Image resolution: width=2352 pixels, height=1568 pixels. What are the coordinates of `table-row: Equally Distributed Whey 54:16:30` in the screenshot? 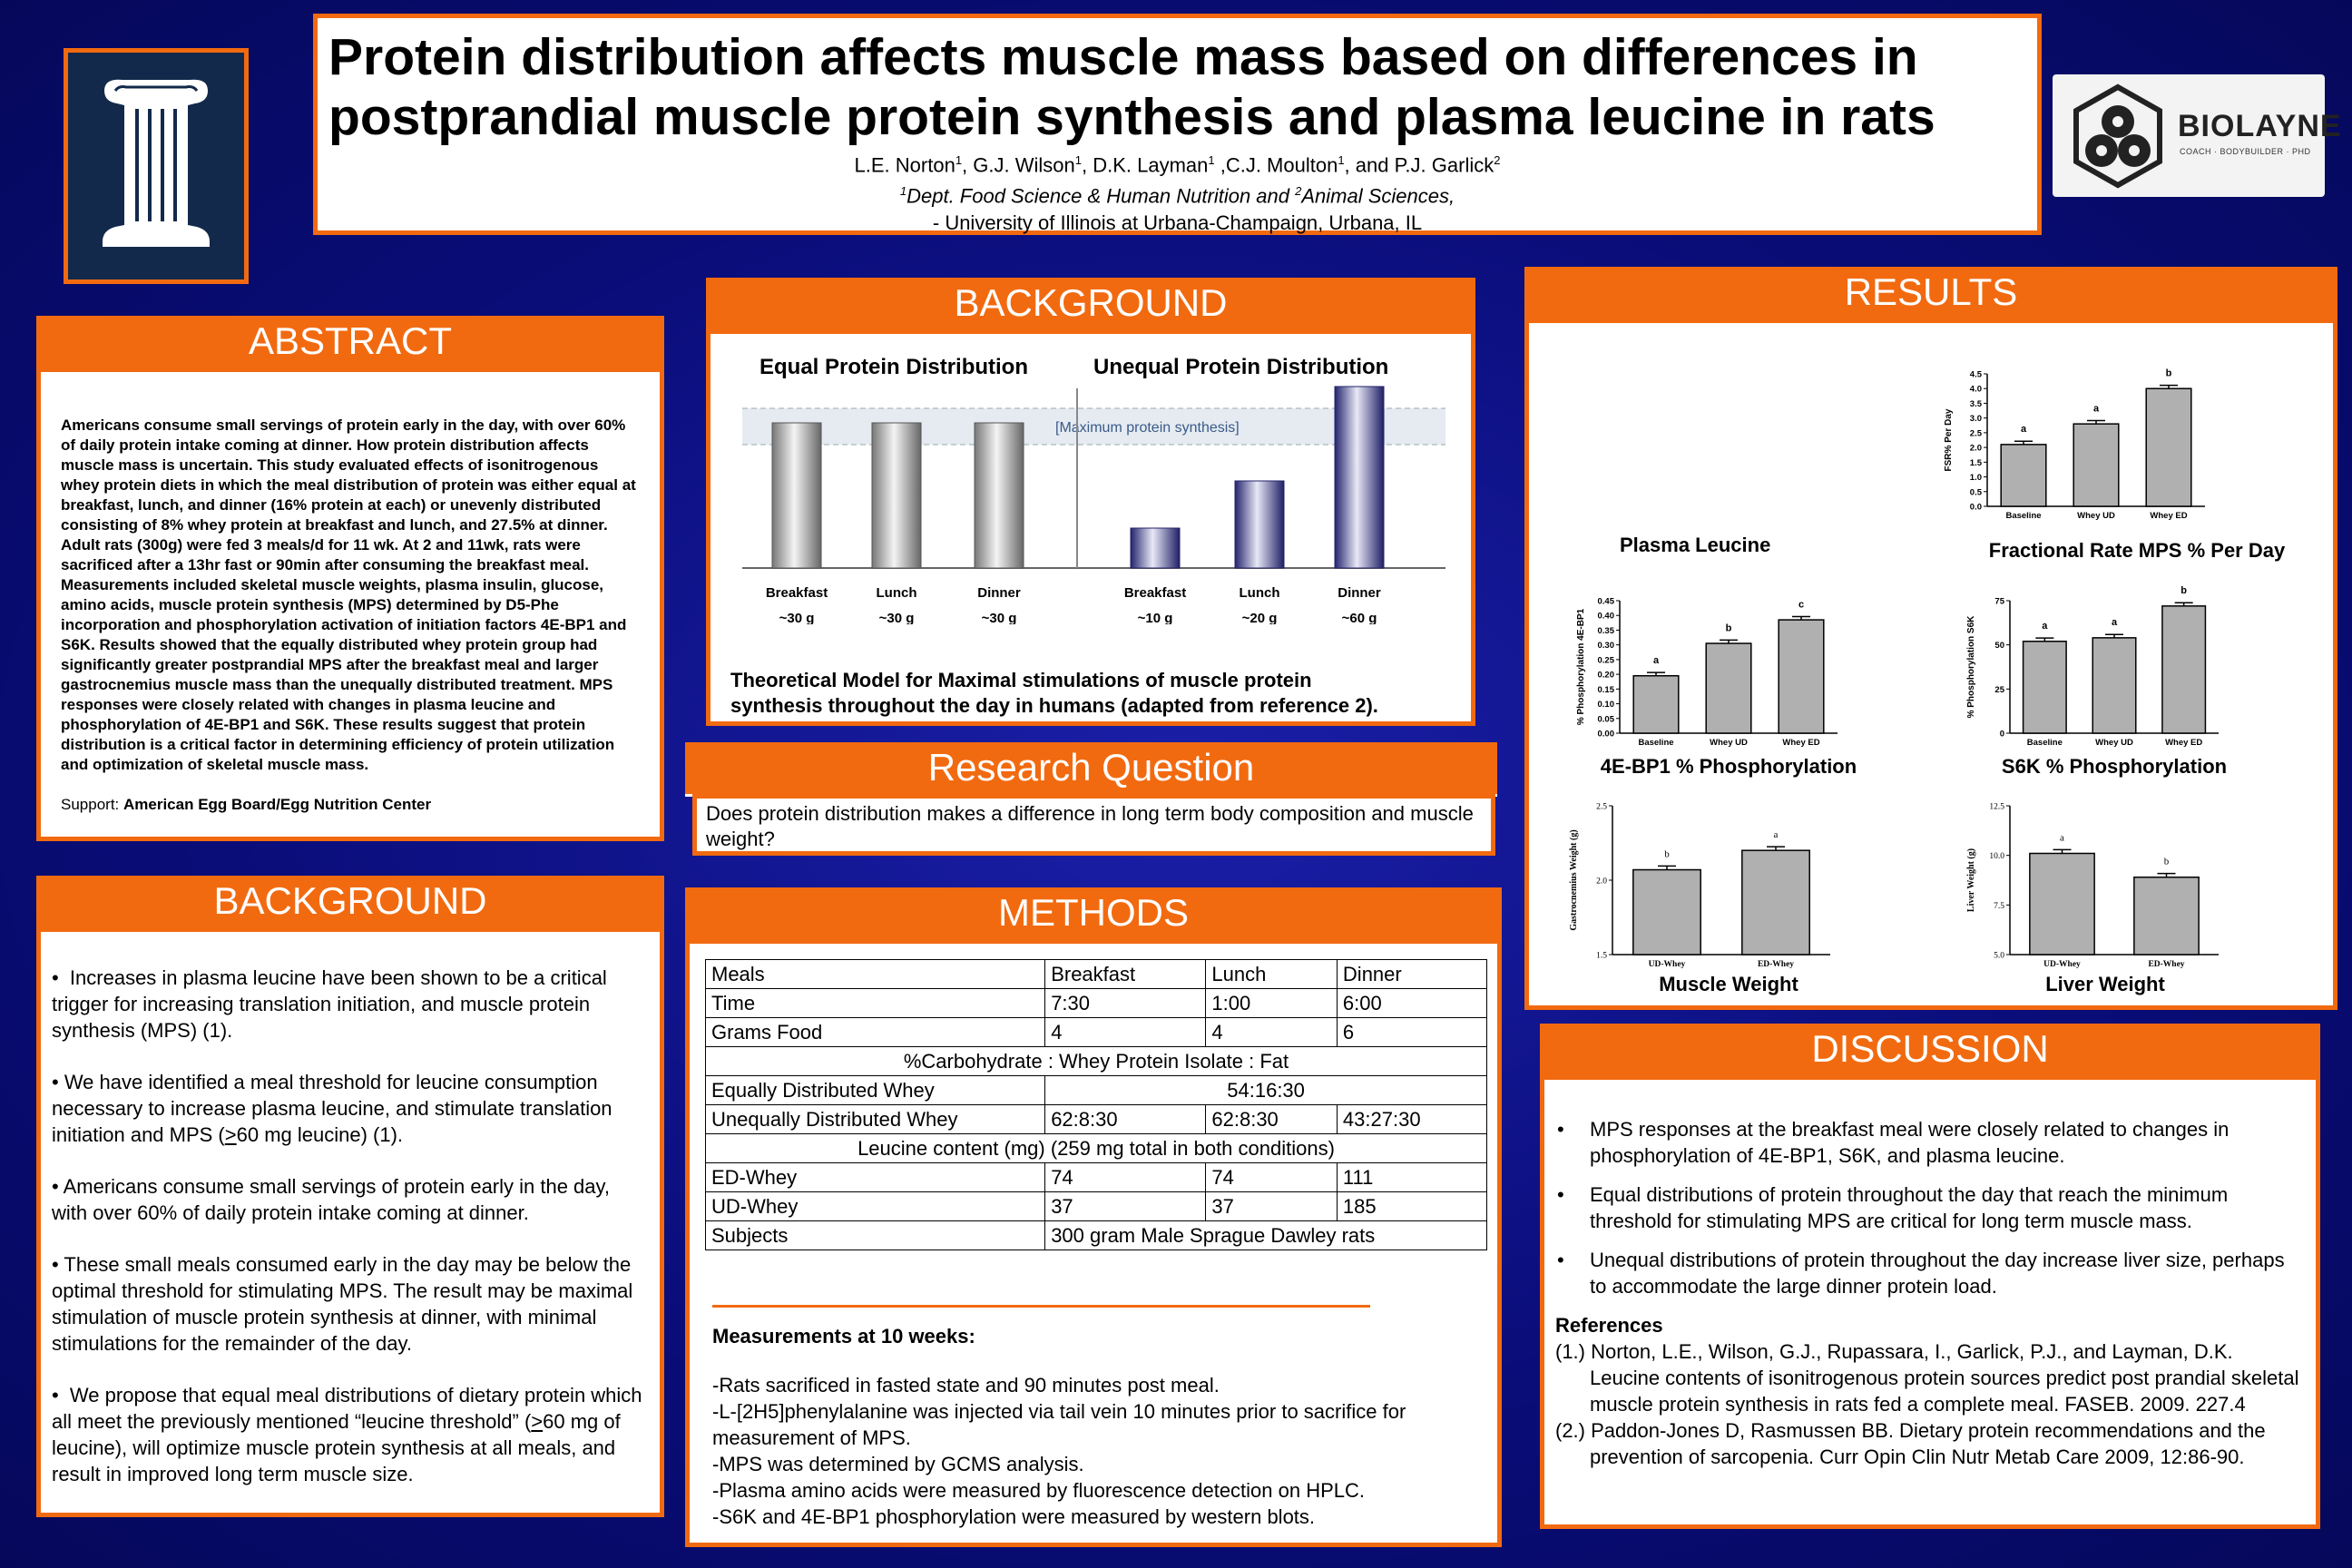 It's located at (1095, 1090).